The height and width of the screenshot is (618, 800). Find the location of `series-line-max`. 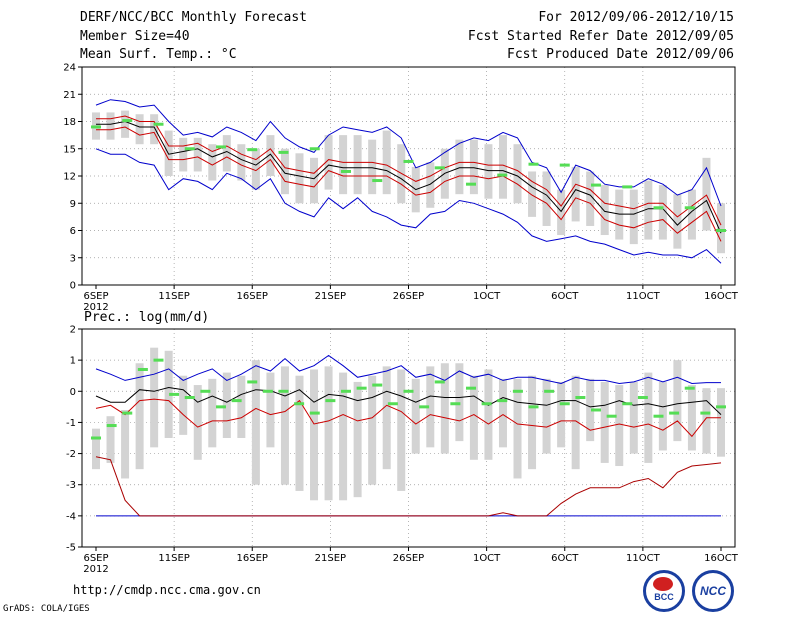

series-line-max is located at coordinates (408, 153).